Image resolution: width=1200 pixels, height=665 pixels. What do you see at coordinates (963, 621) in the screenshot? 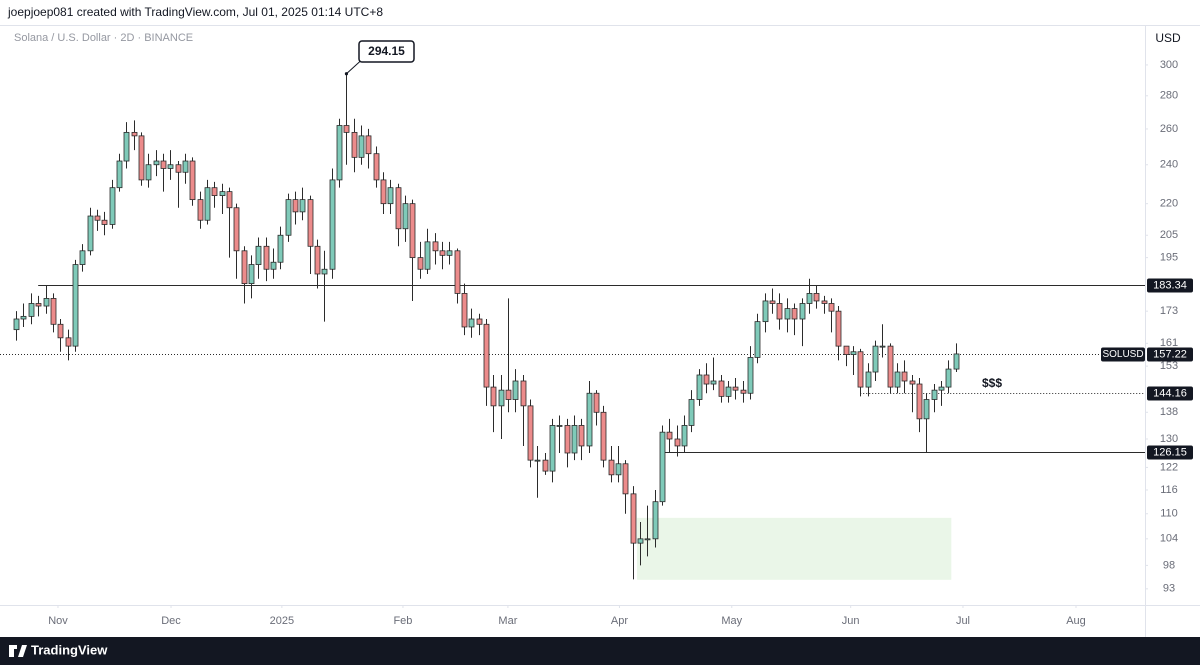
I see `x-tick-label: Jul` at bounding box center [963, 621].